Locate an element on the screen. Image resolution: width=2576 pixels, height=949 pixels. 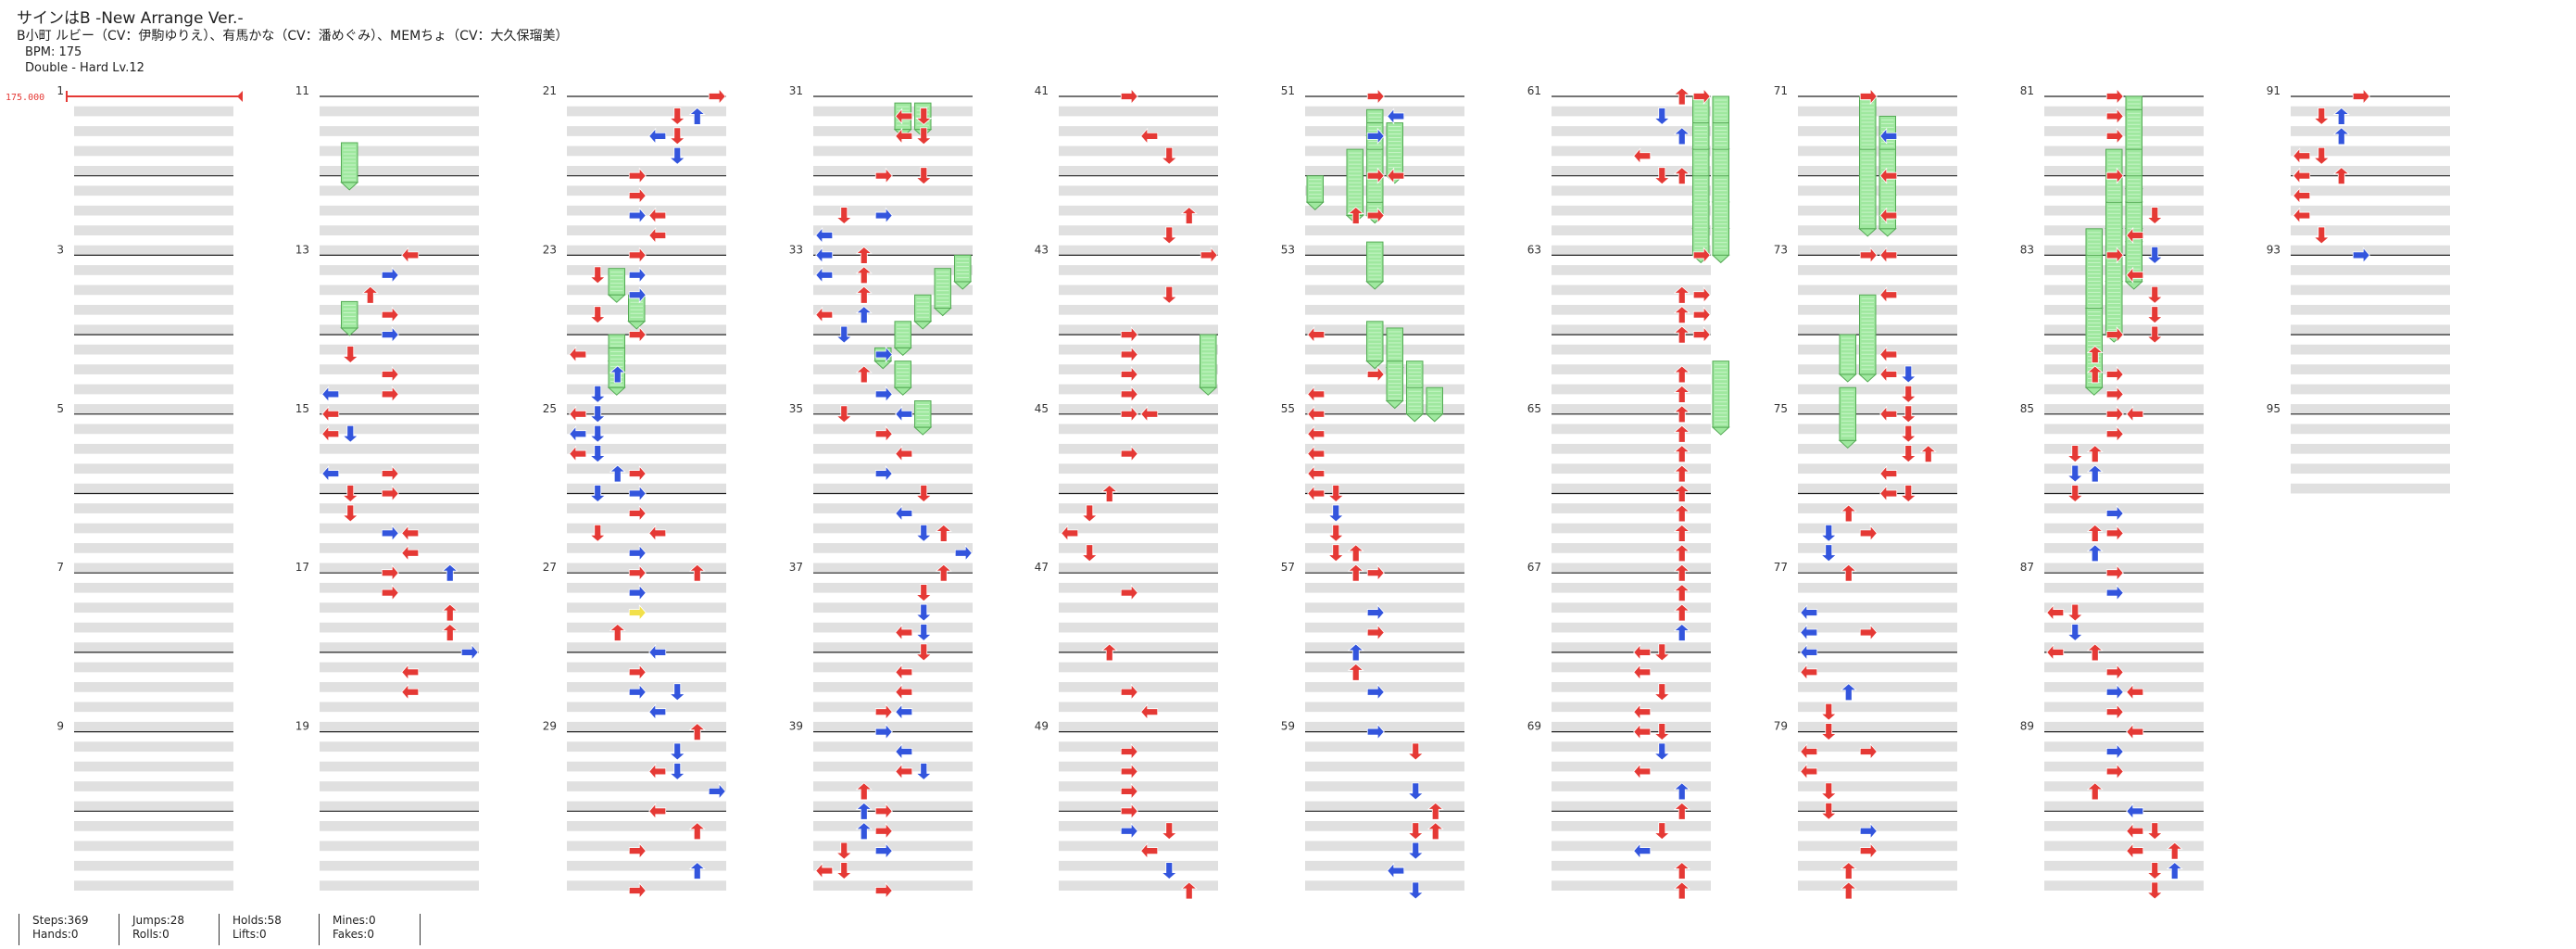
measure-number: 67 is located at coordinates (1534, 567).